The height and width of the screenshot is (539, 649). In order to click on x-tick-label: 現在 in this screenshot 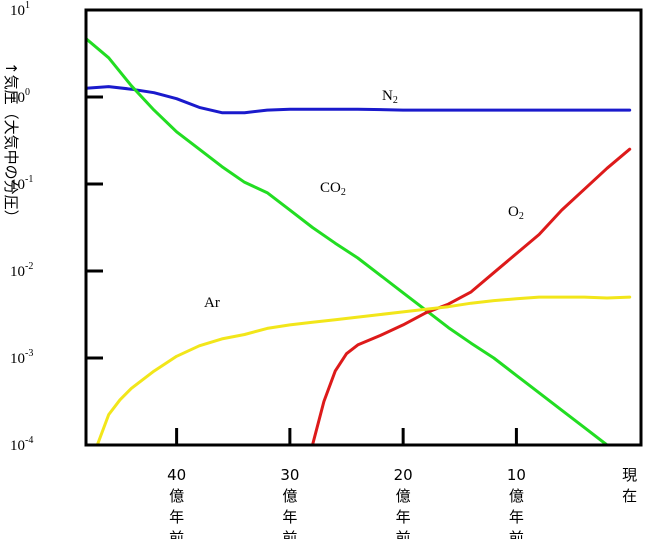, I will do `click(629, 485)`.